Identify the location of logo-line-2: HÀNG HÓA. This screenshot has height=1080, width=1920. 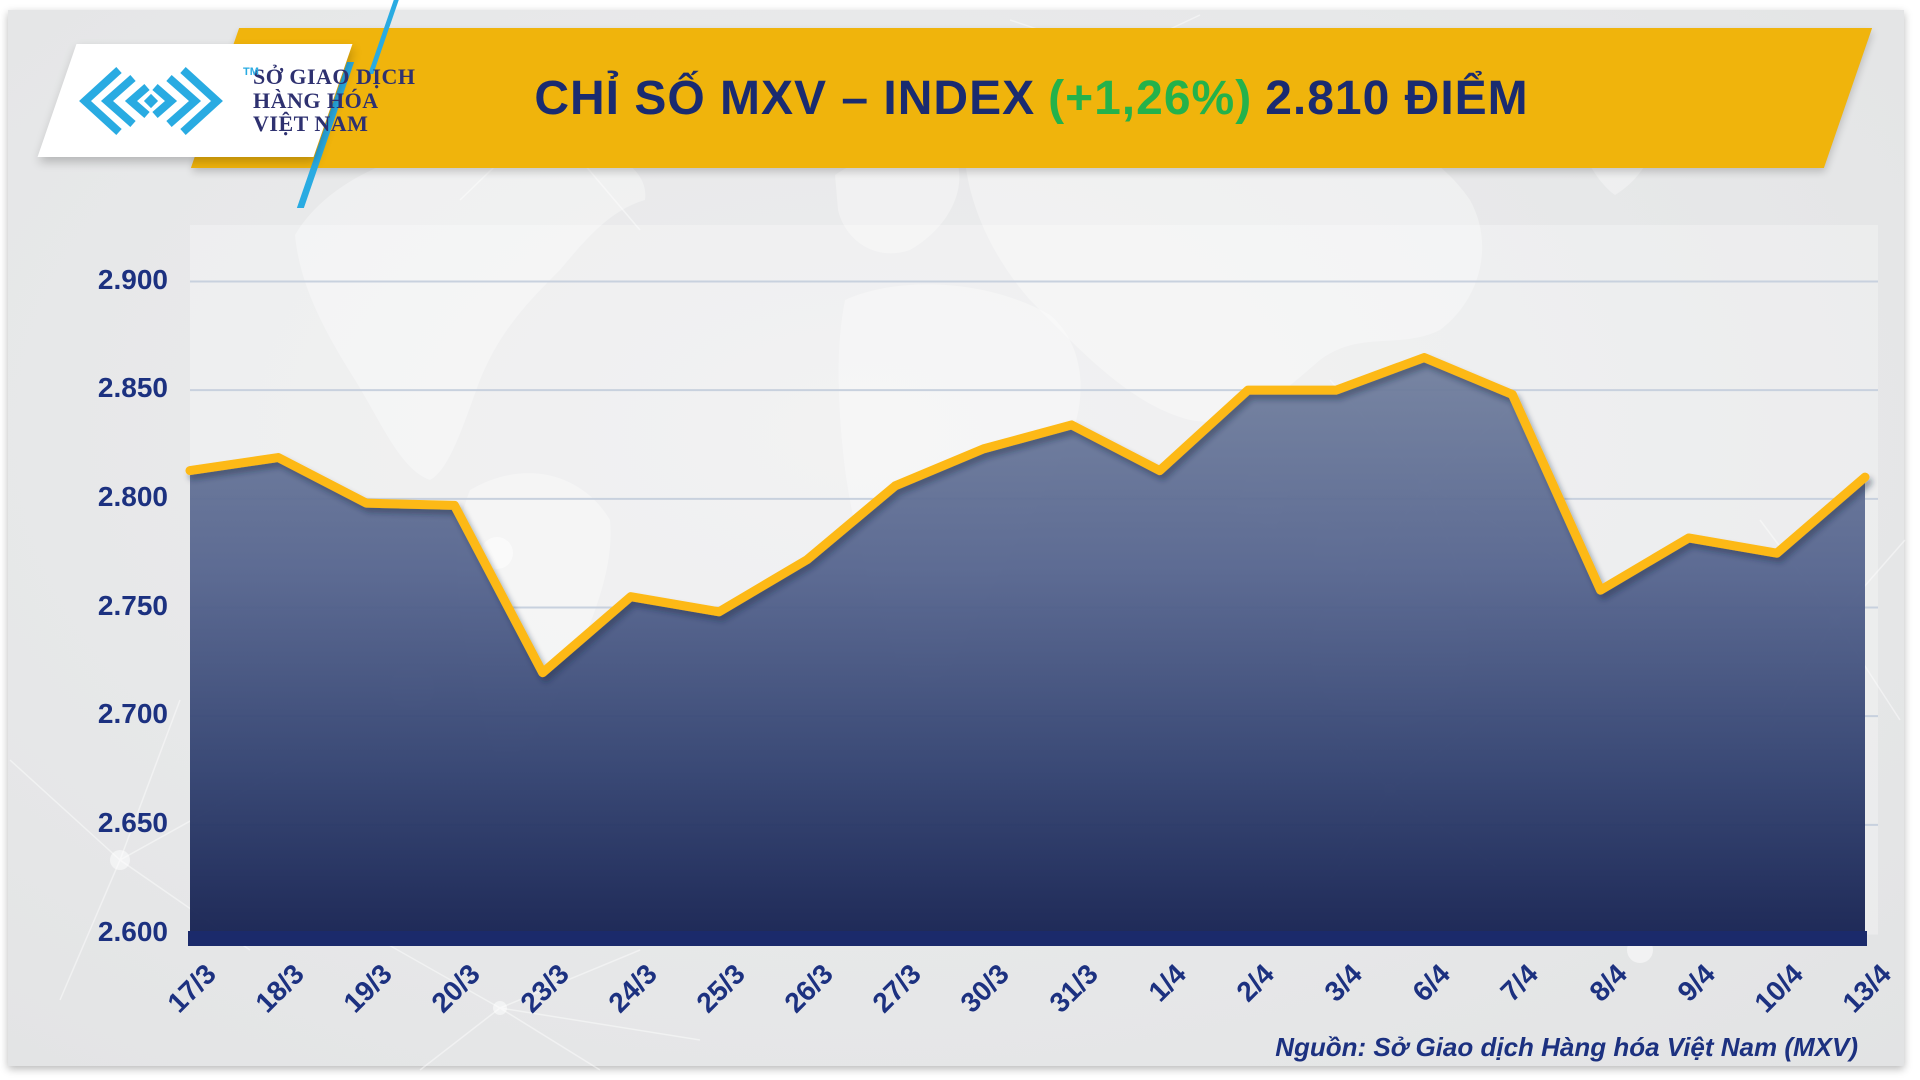
(316, 100).